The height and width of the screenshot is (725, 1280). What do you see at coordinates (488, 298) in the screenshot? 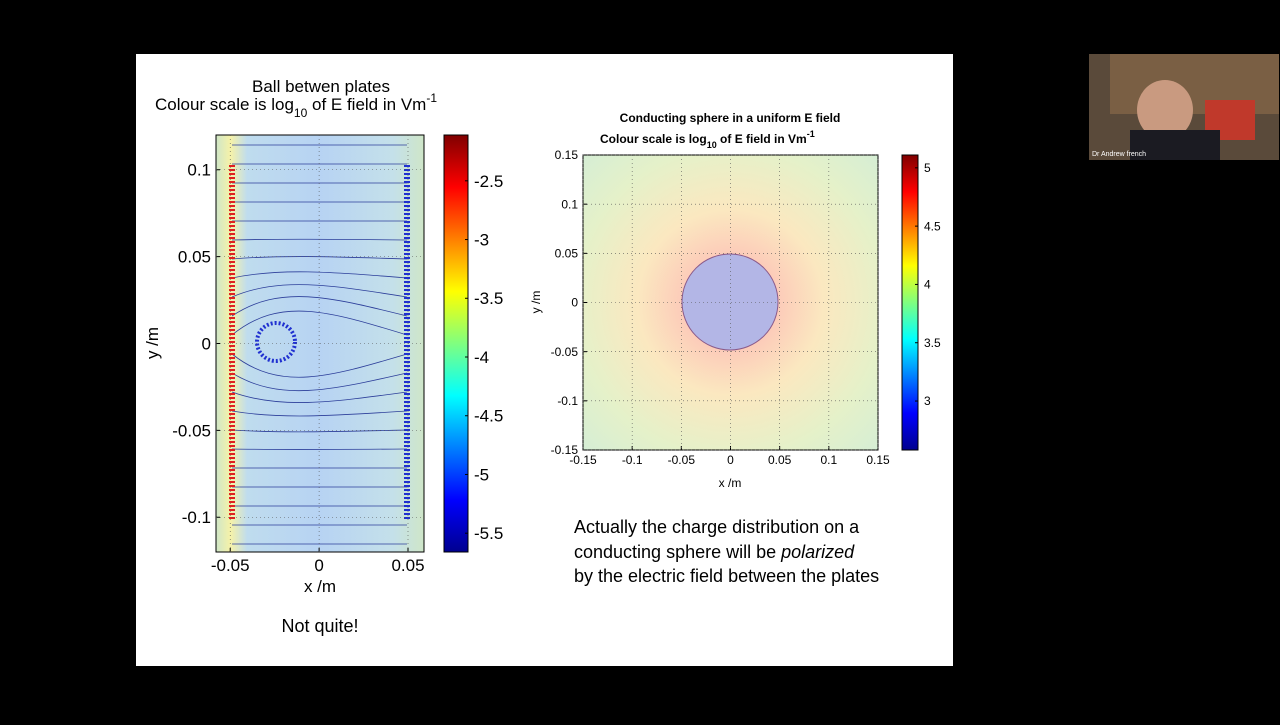
I see `colorbar-tick-label: -3.5` at bounding box center [488, 298].